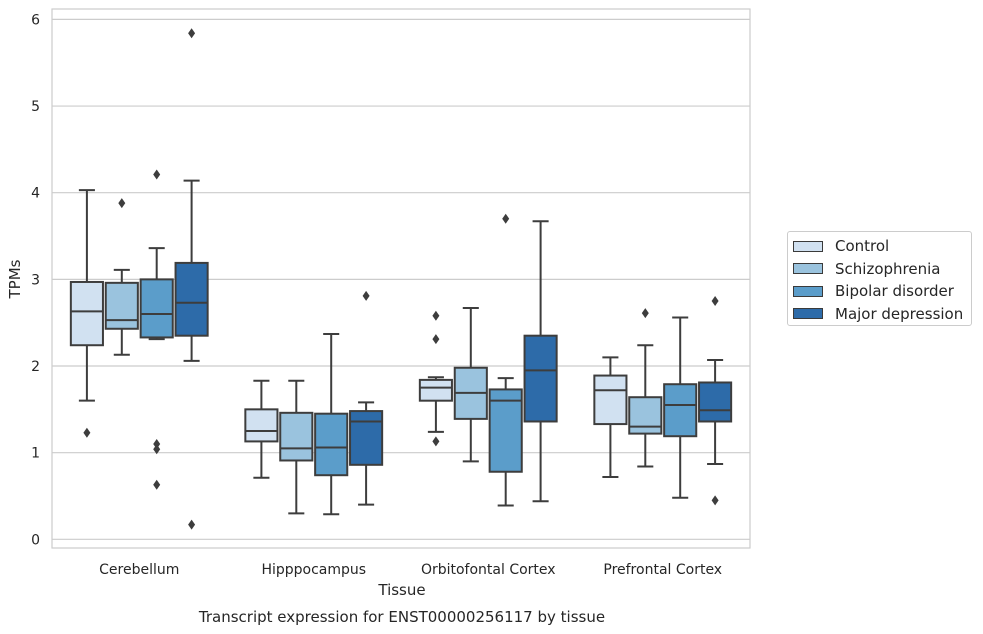  Describe the element at coordinates (862, 246) in the screenshot. I see `legend-label: Control` at that location.